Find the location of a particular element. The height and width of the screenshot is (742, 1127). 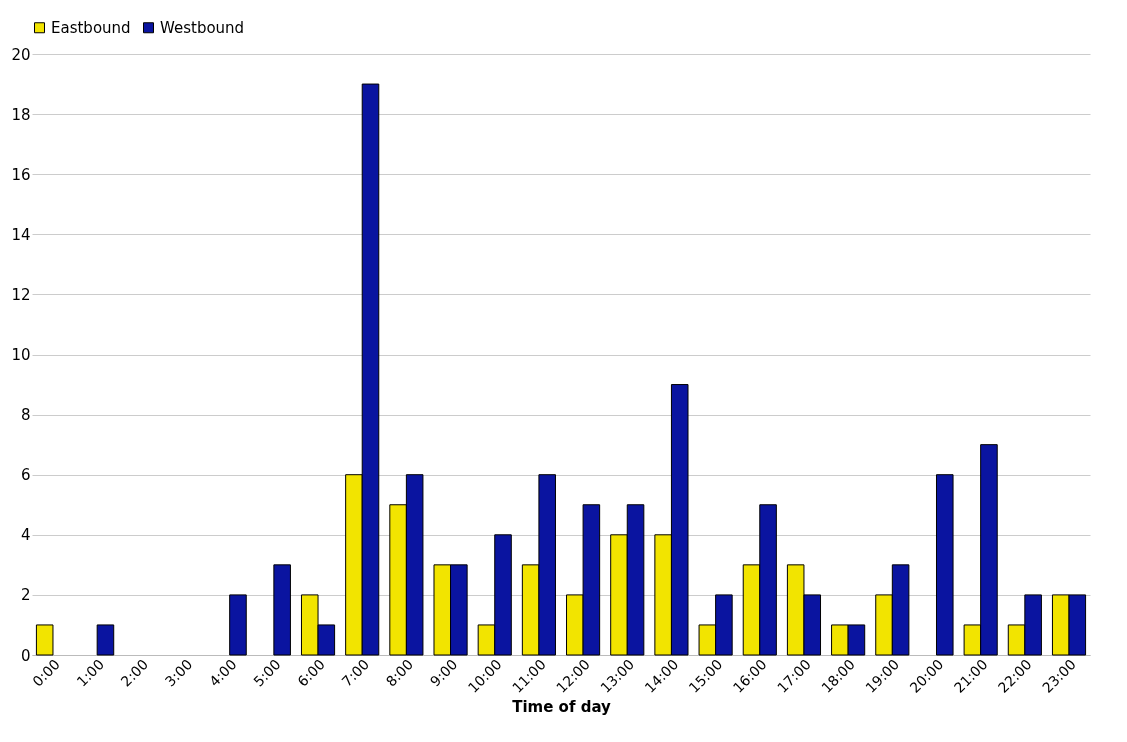

legend-label: Westbound is located at coordinates (202, 27).